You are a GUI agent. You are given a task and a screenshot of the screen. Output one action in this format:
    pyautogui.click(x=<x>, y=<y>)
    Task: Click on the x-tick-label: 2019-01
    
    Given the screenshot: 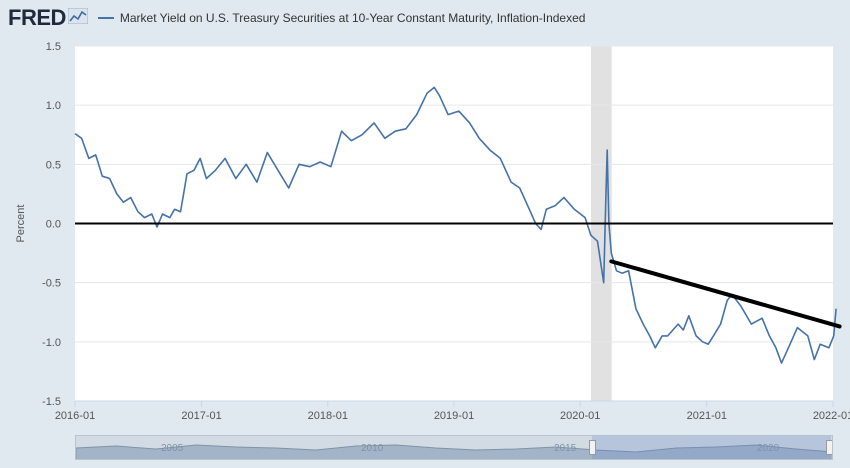 What is the action you would take?
    pyautogui.click(x=454, y=416)
    